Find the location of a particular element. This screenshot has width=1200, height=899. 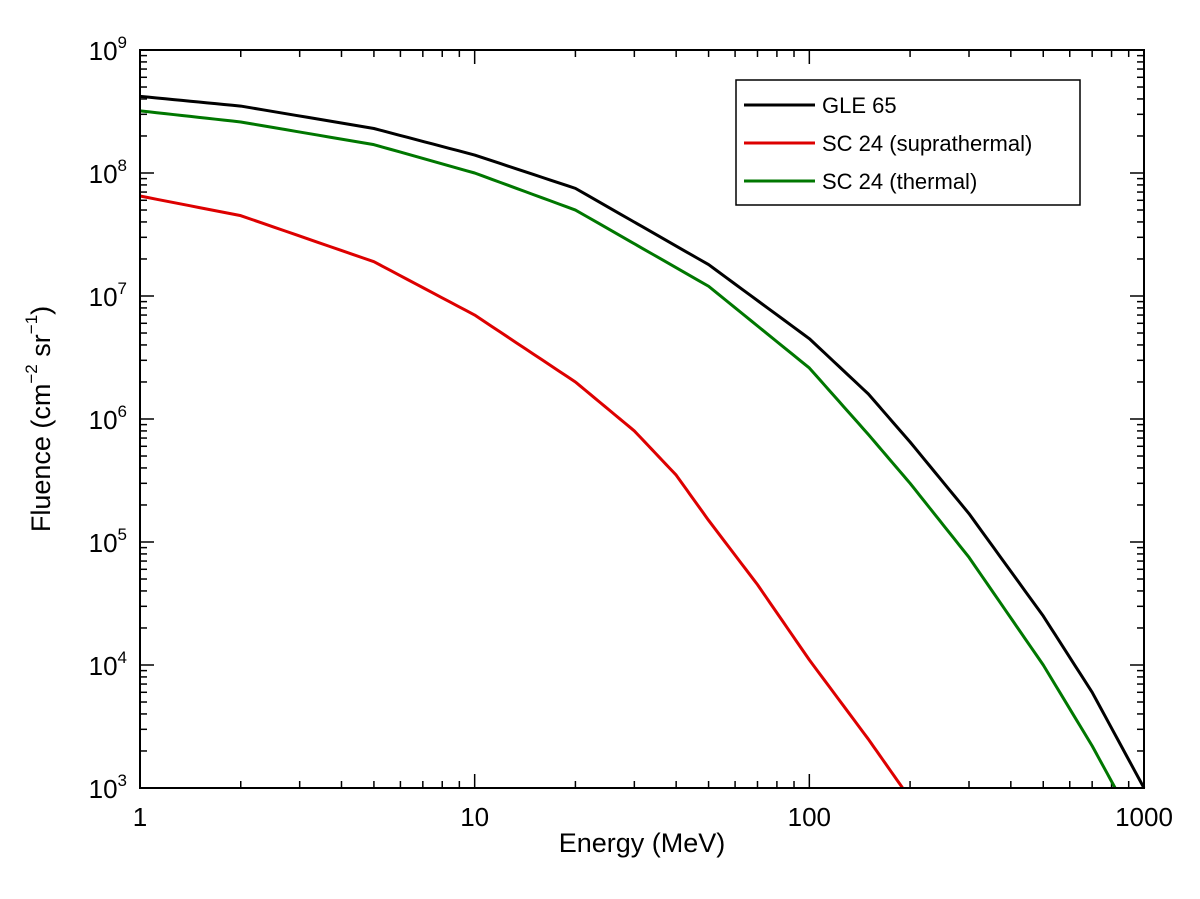

y-tick-label-1e8: 10⁸ is located at coordinates (108, 172).